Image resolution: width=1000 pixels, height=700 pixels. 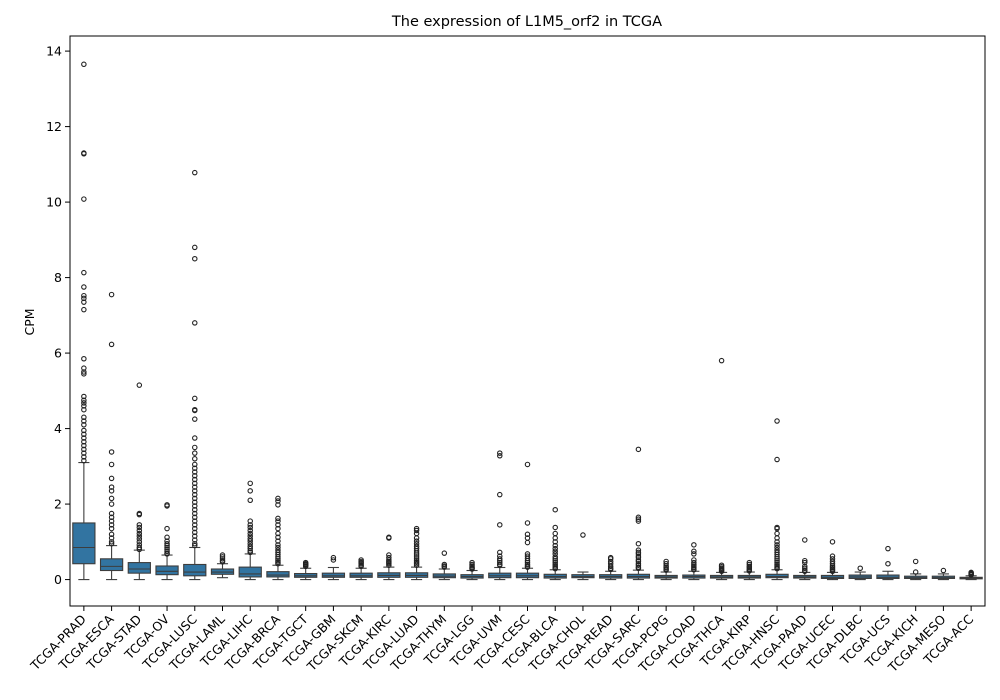 I want to click on box-tcga-dlbc, so click(x=860, y=573).